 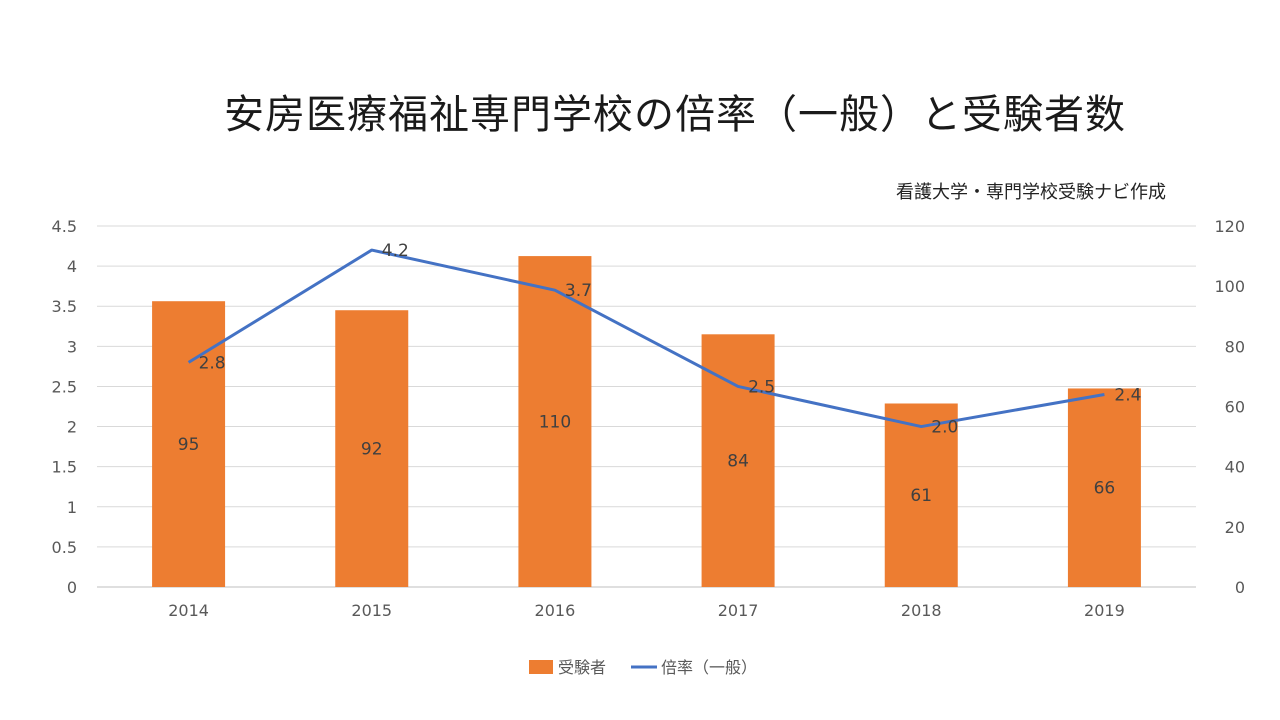 I want to click on bar-data-label: 84, so click(x=738, y=462).